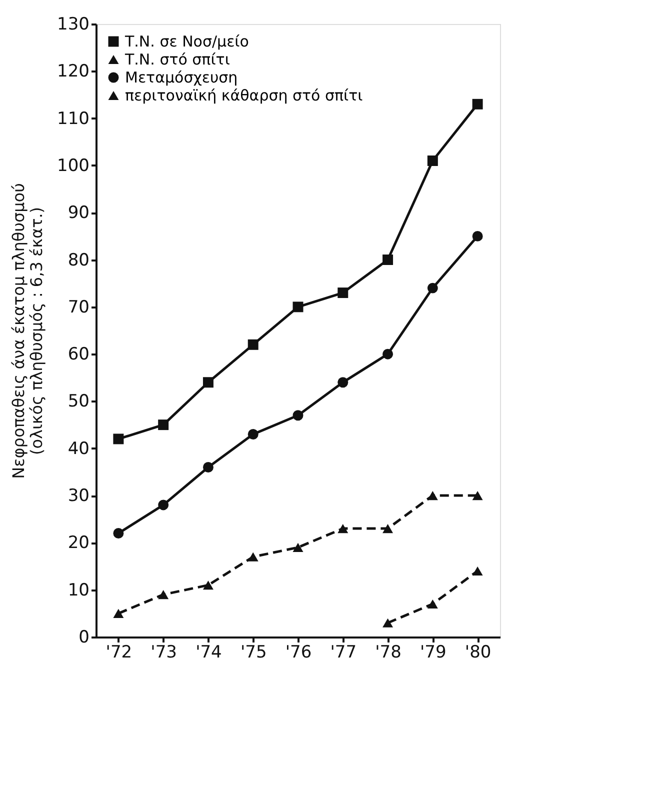  Describe the element at coordinates (244, 95) in the screenshot. I see `legend-label: περιτοναϊκή κάθαρση στό σπίτι` at that location.